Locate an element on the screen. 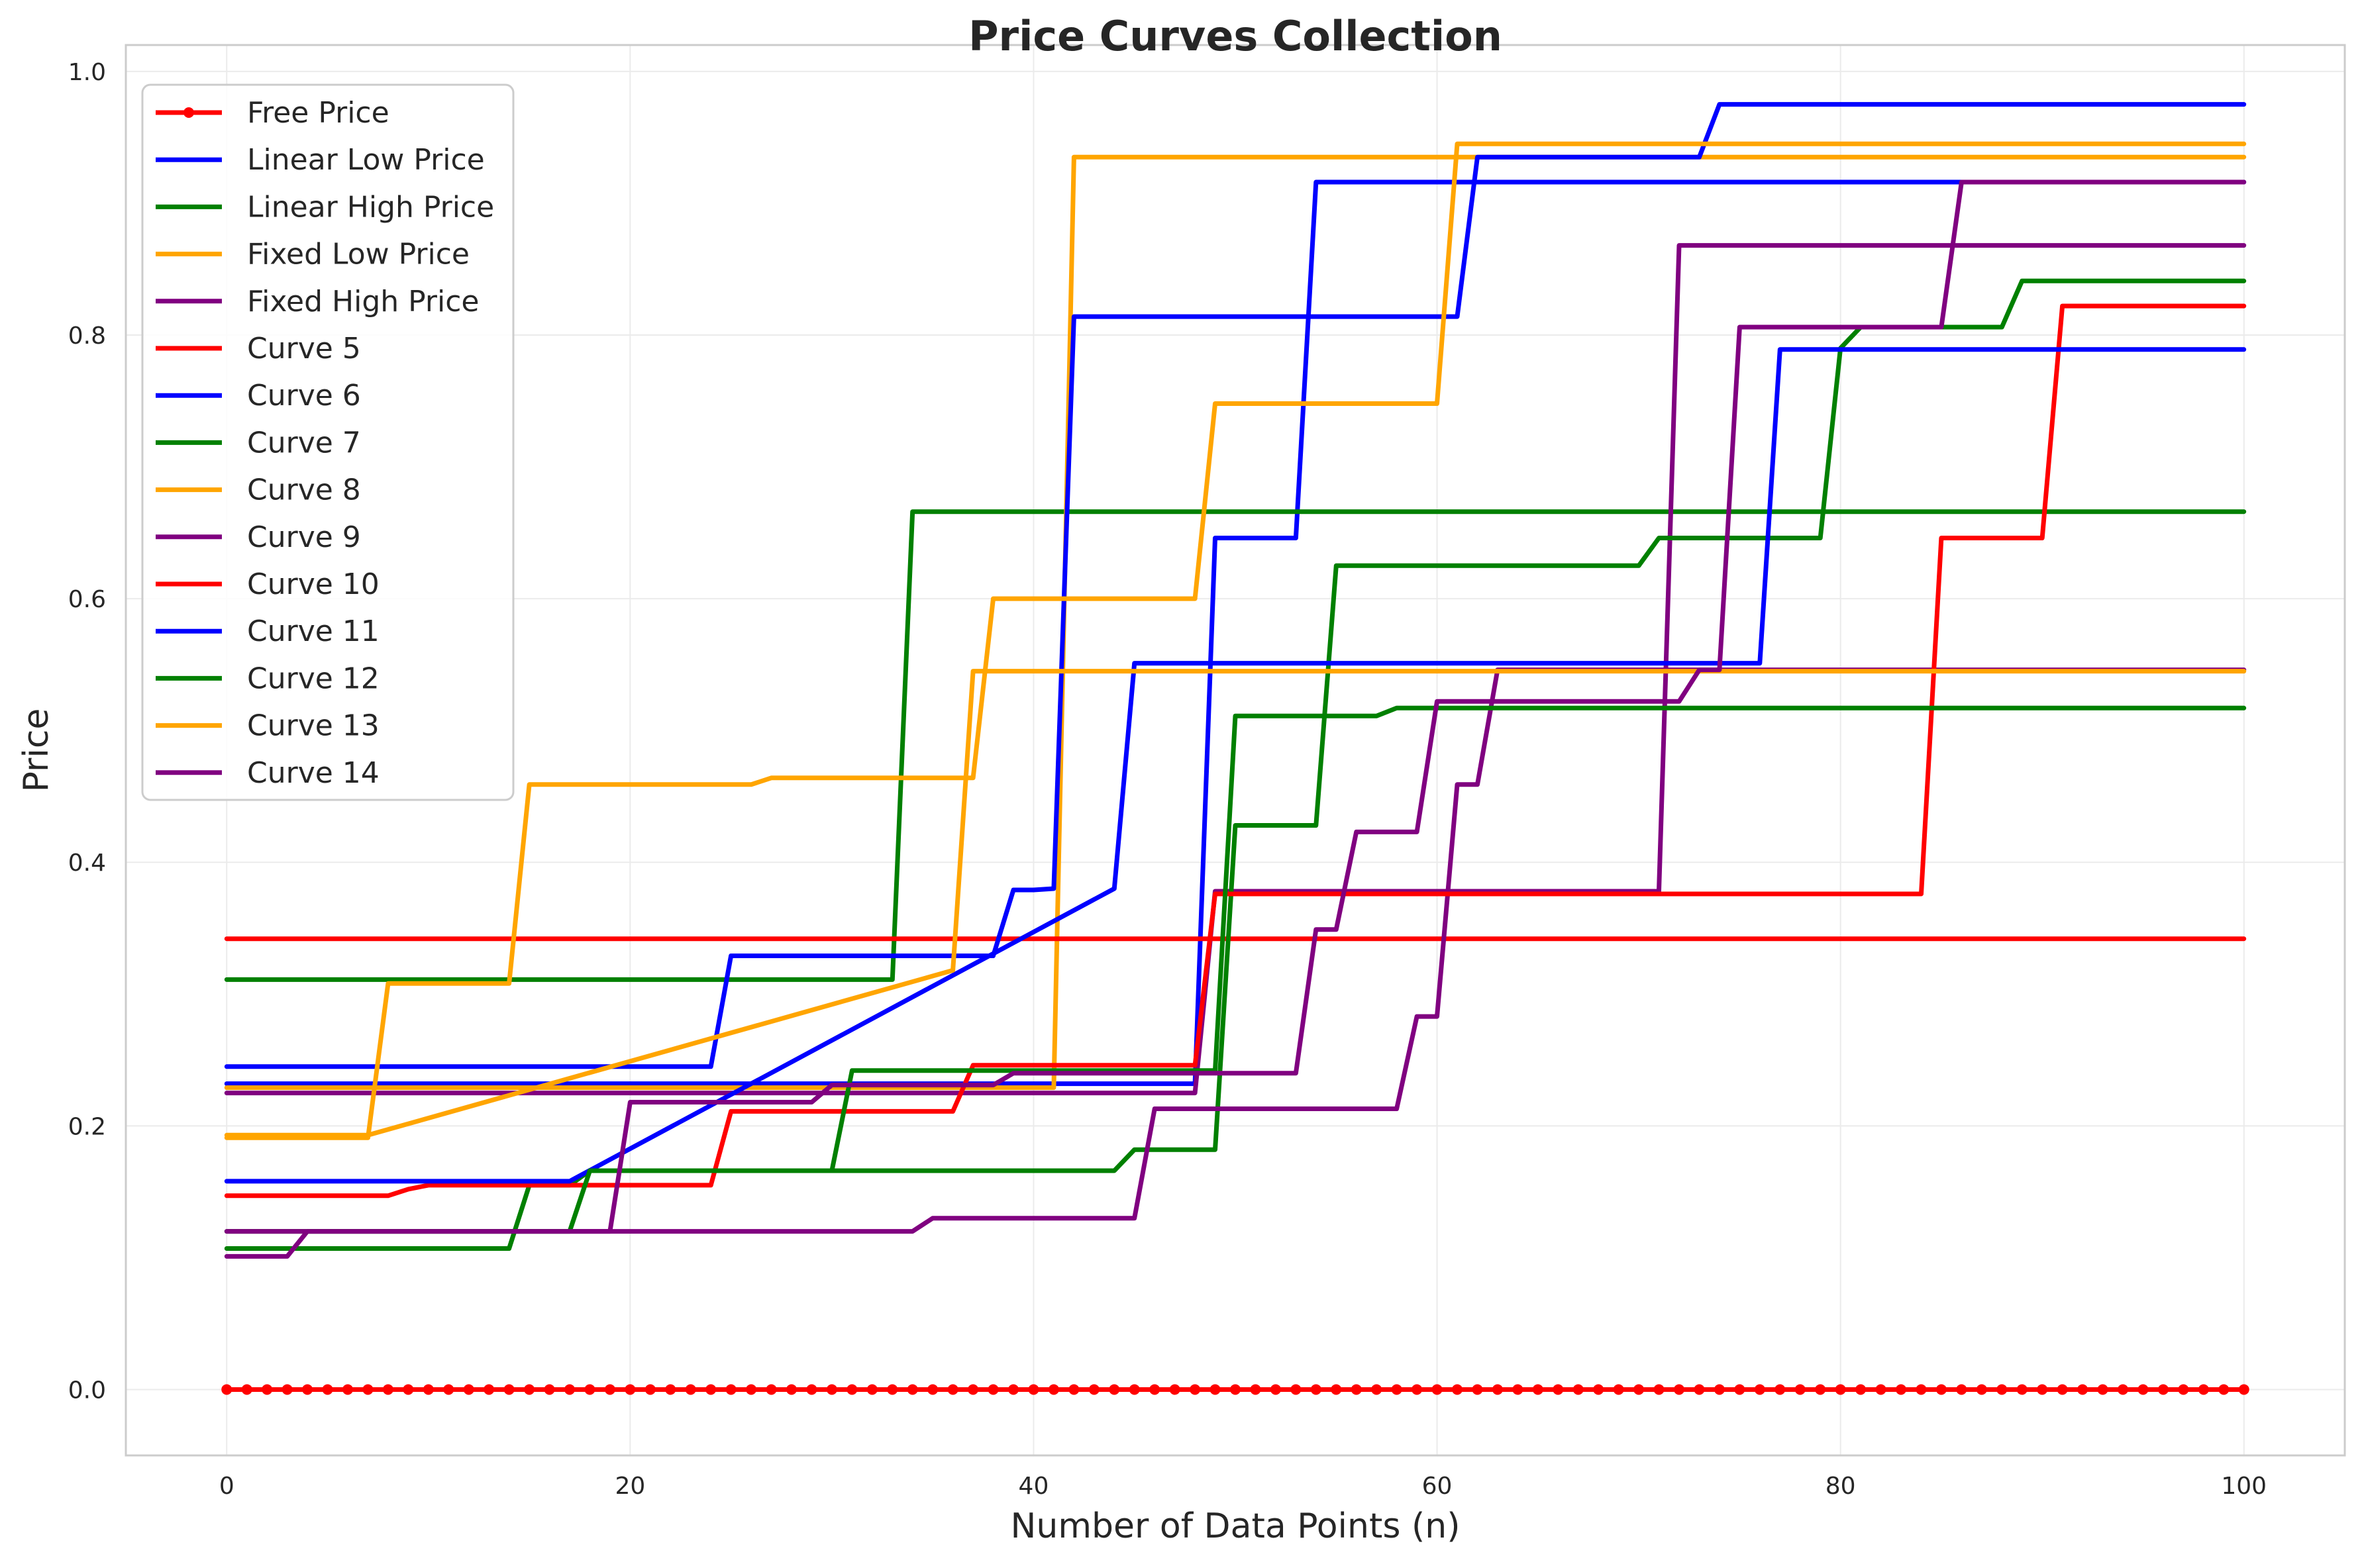 This screenshot has height=1568, width=2364. x-tick-label: 100 is located at coordinates (2244, 1486).